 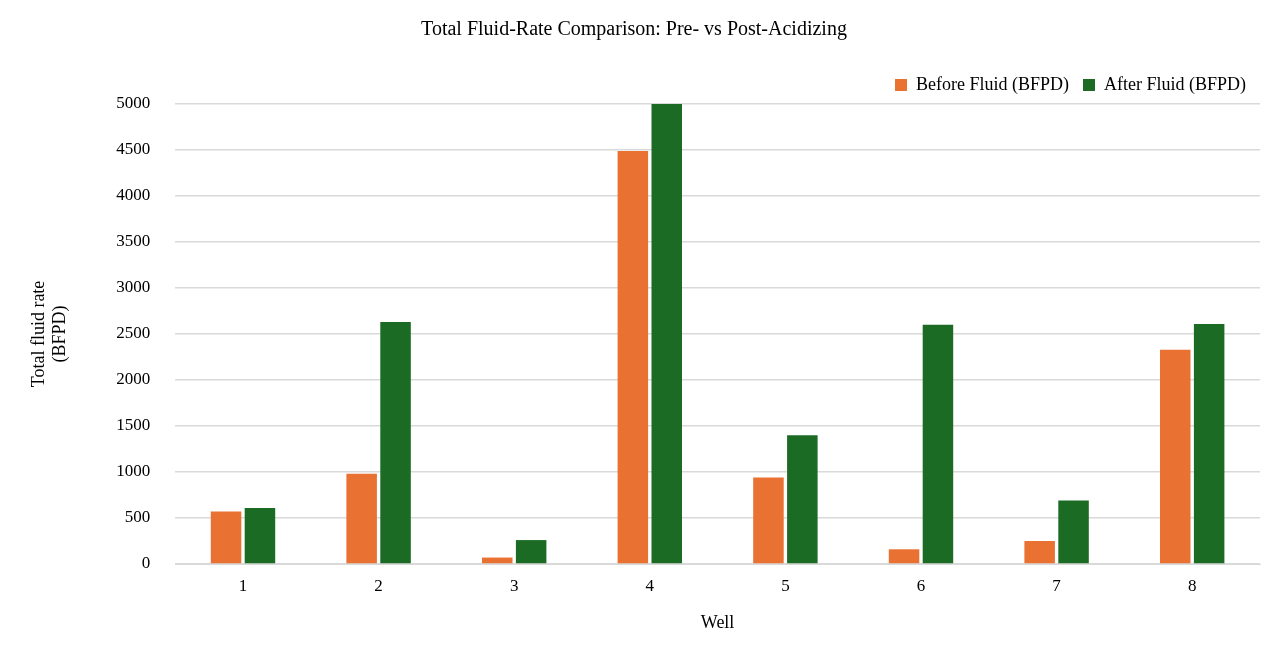 What do you see at coordinates (49, 334) in the screenshot?
I see `y-axis-title: Total fluid rate (BFPD)` at bounding box center [49, 334].